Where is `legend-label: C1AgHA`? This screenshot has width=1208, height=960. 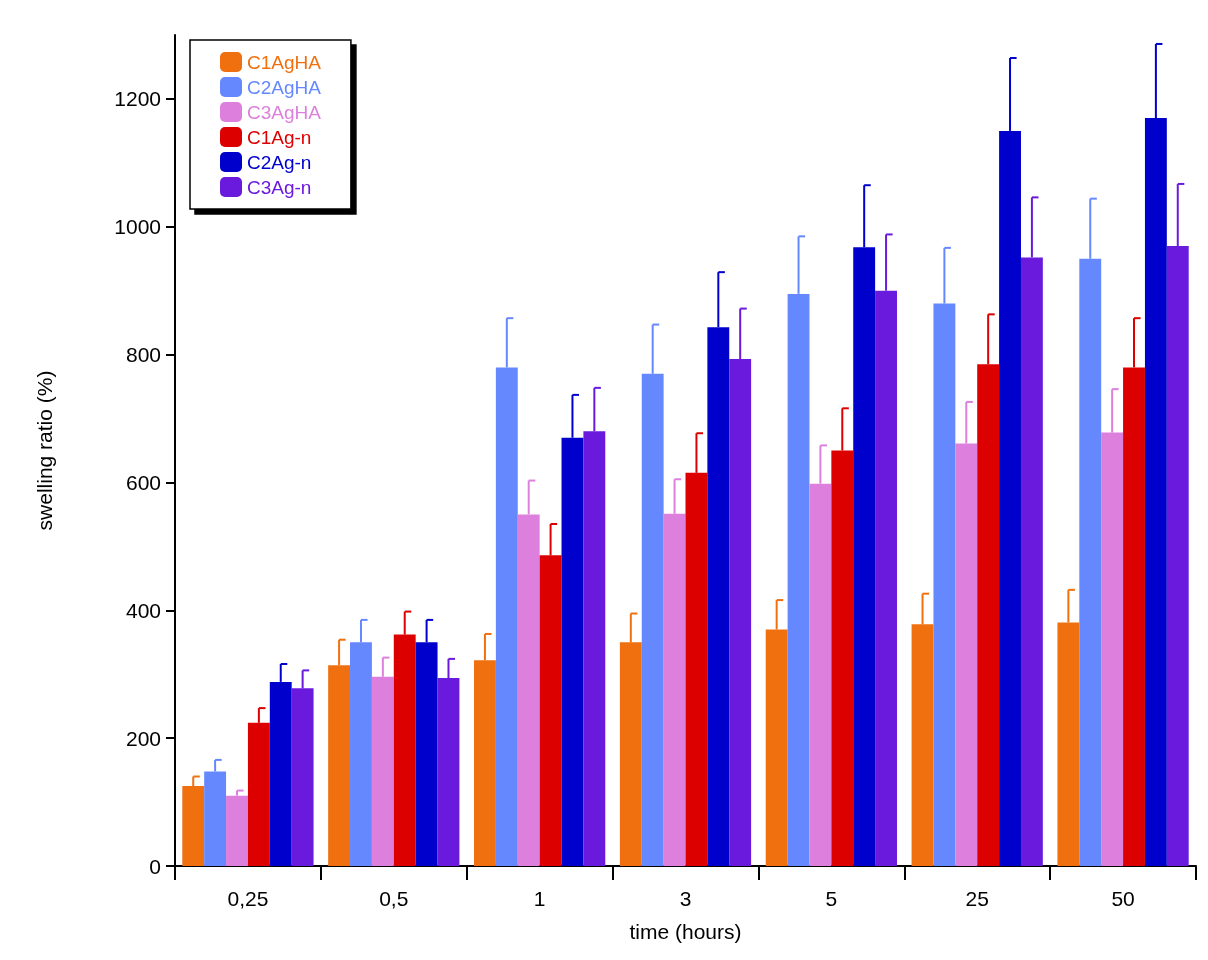 legend-label: C1AgHA is located at coordinates (284, 62).